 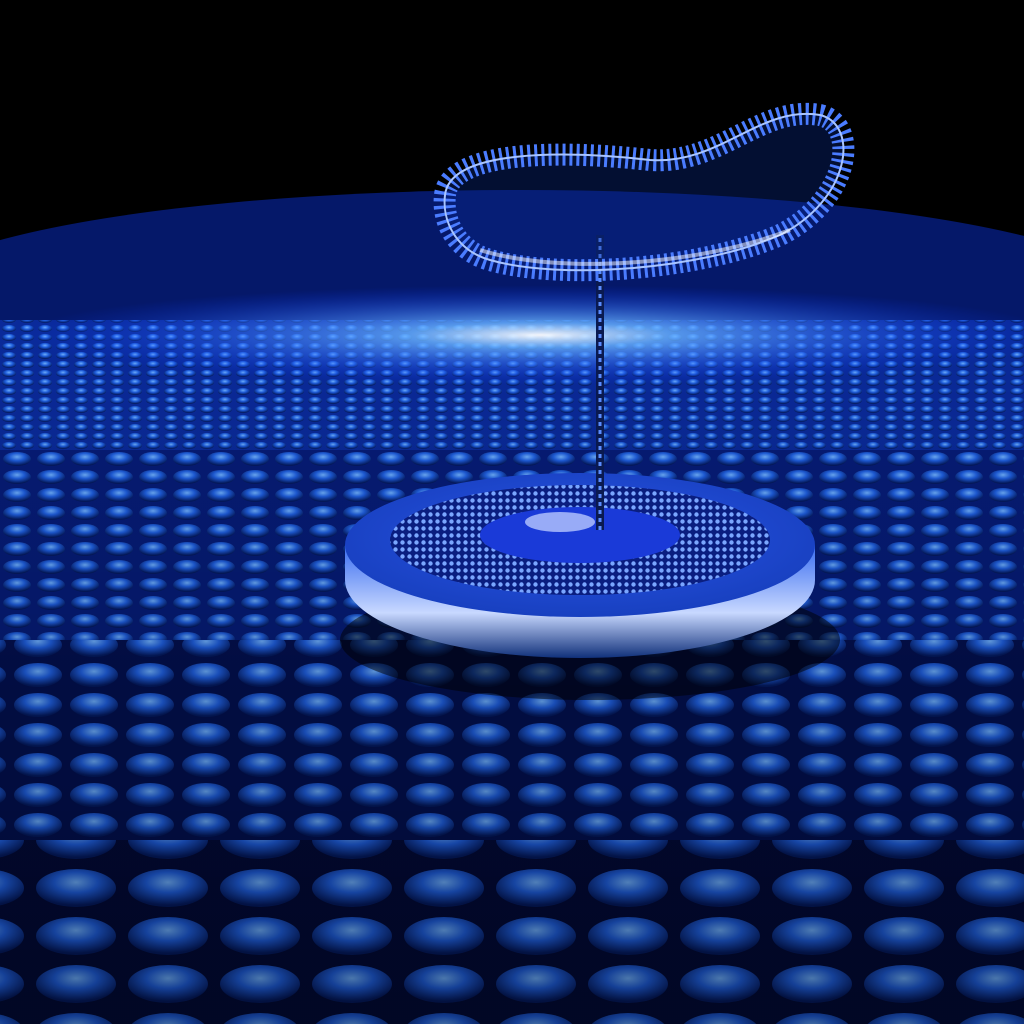 I want to click on horizon-glow, so click(x=522, y=335).